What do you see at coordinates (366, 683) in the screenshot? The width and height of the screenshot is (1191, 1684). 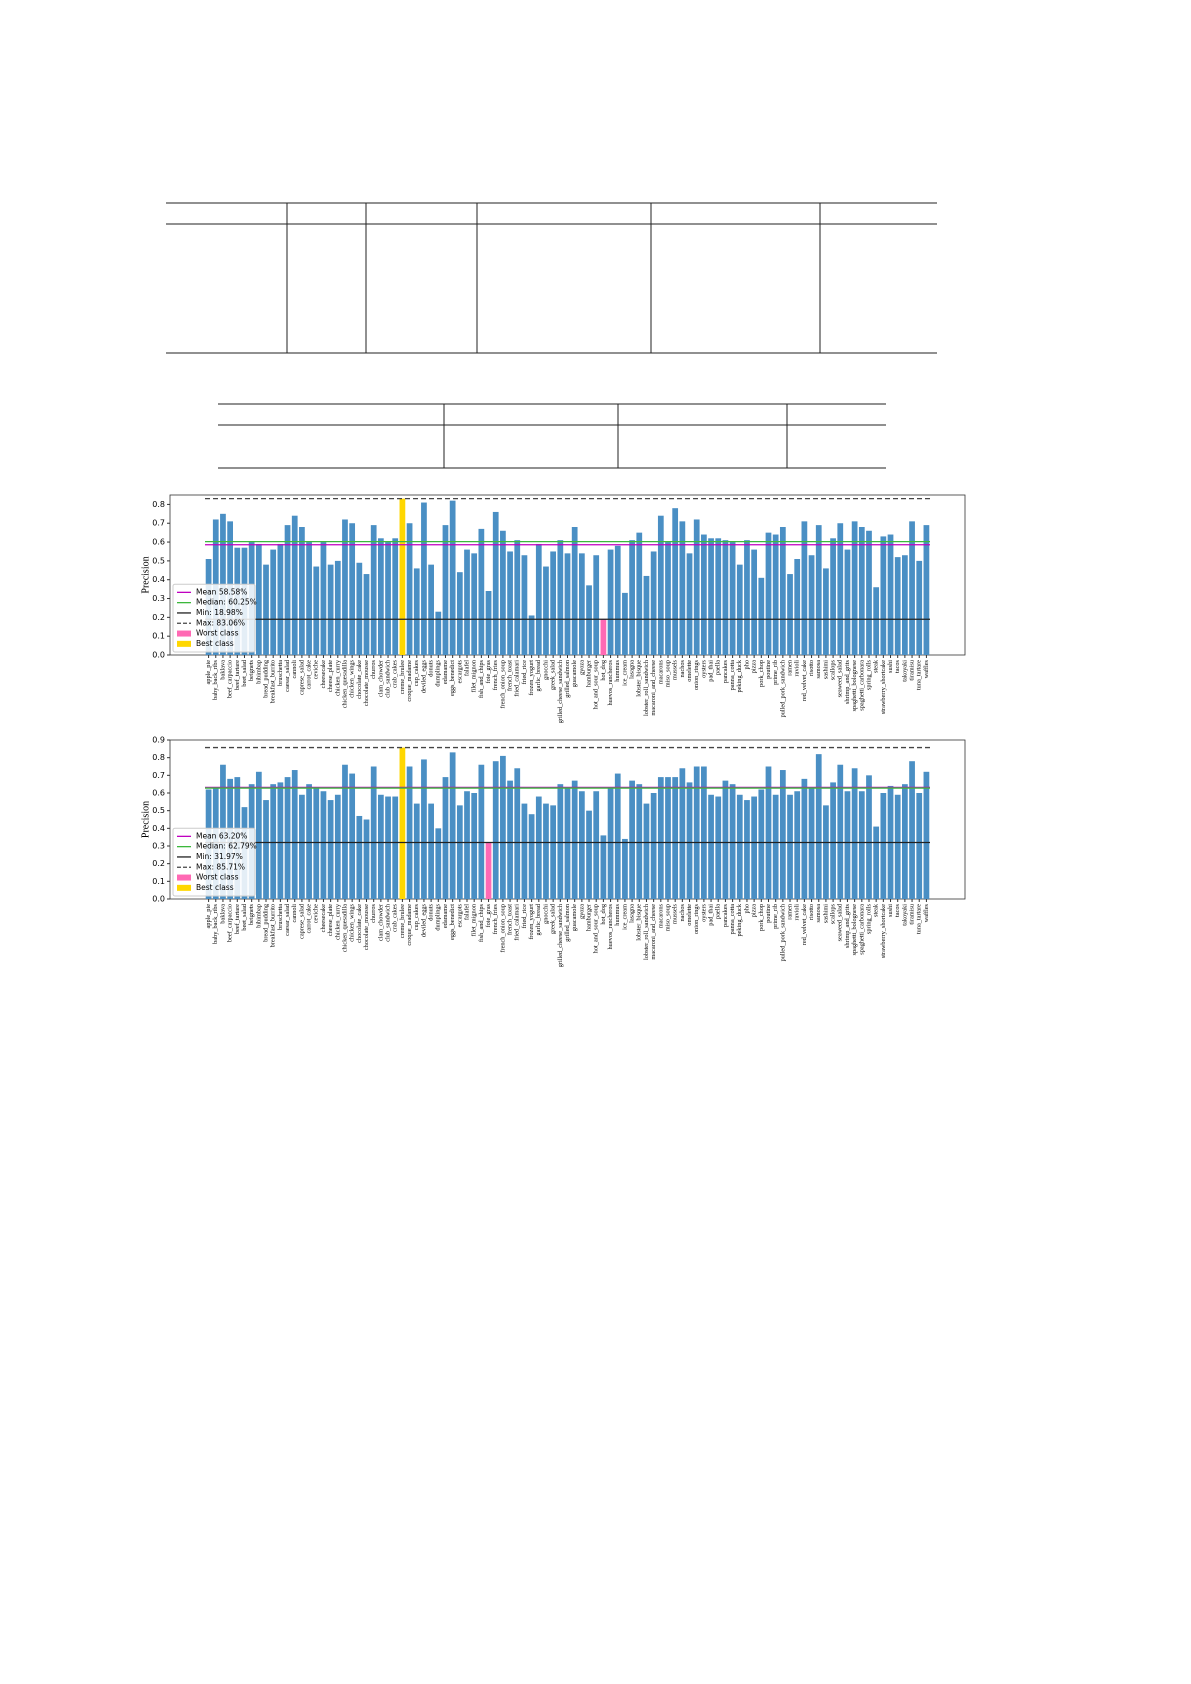 I see `x-tick-label: chocolate_mousse` at bounding box center [366, 683].